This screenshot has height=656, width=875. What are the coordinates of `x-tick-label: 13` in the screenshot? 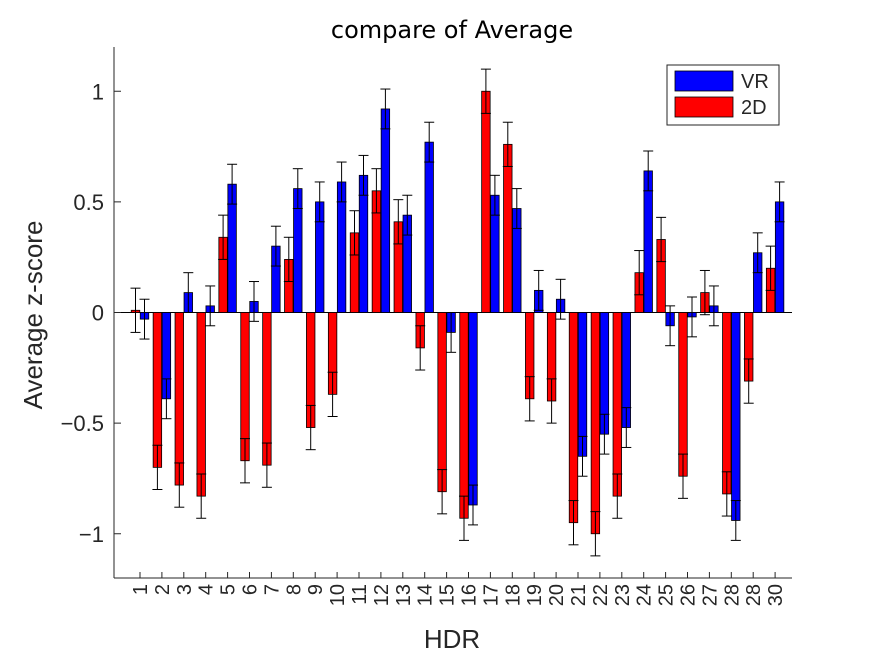 It's located at (404, 595).